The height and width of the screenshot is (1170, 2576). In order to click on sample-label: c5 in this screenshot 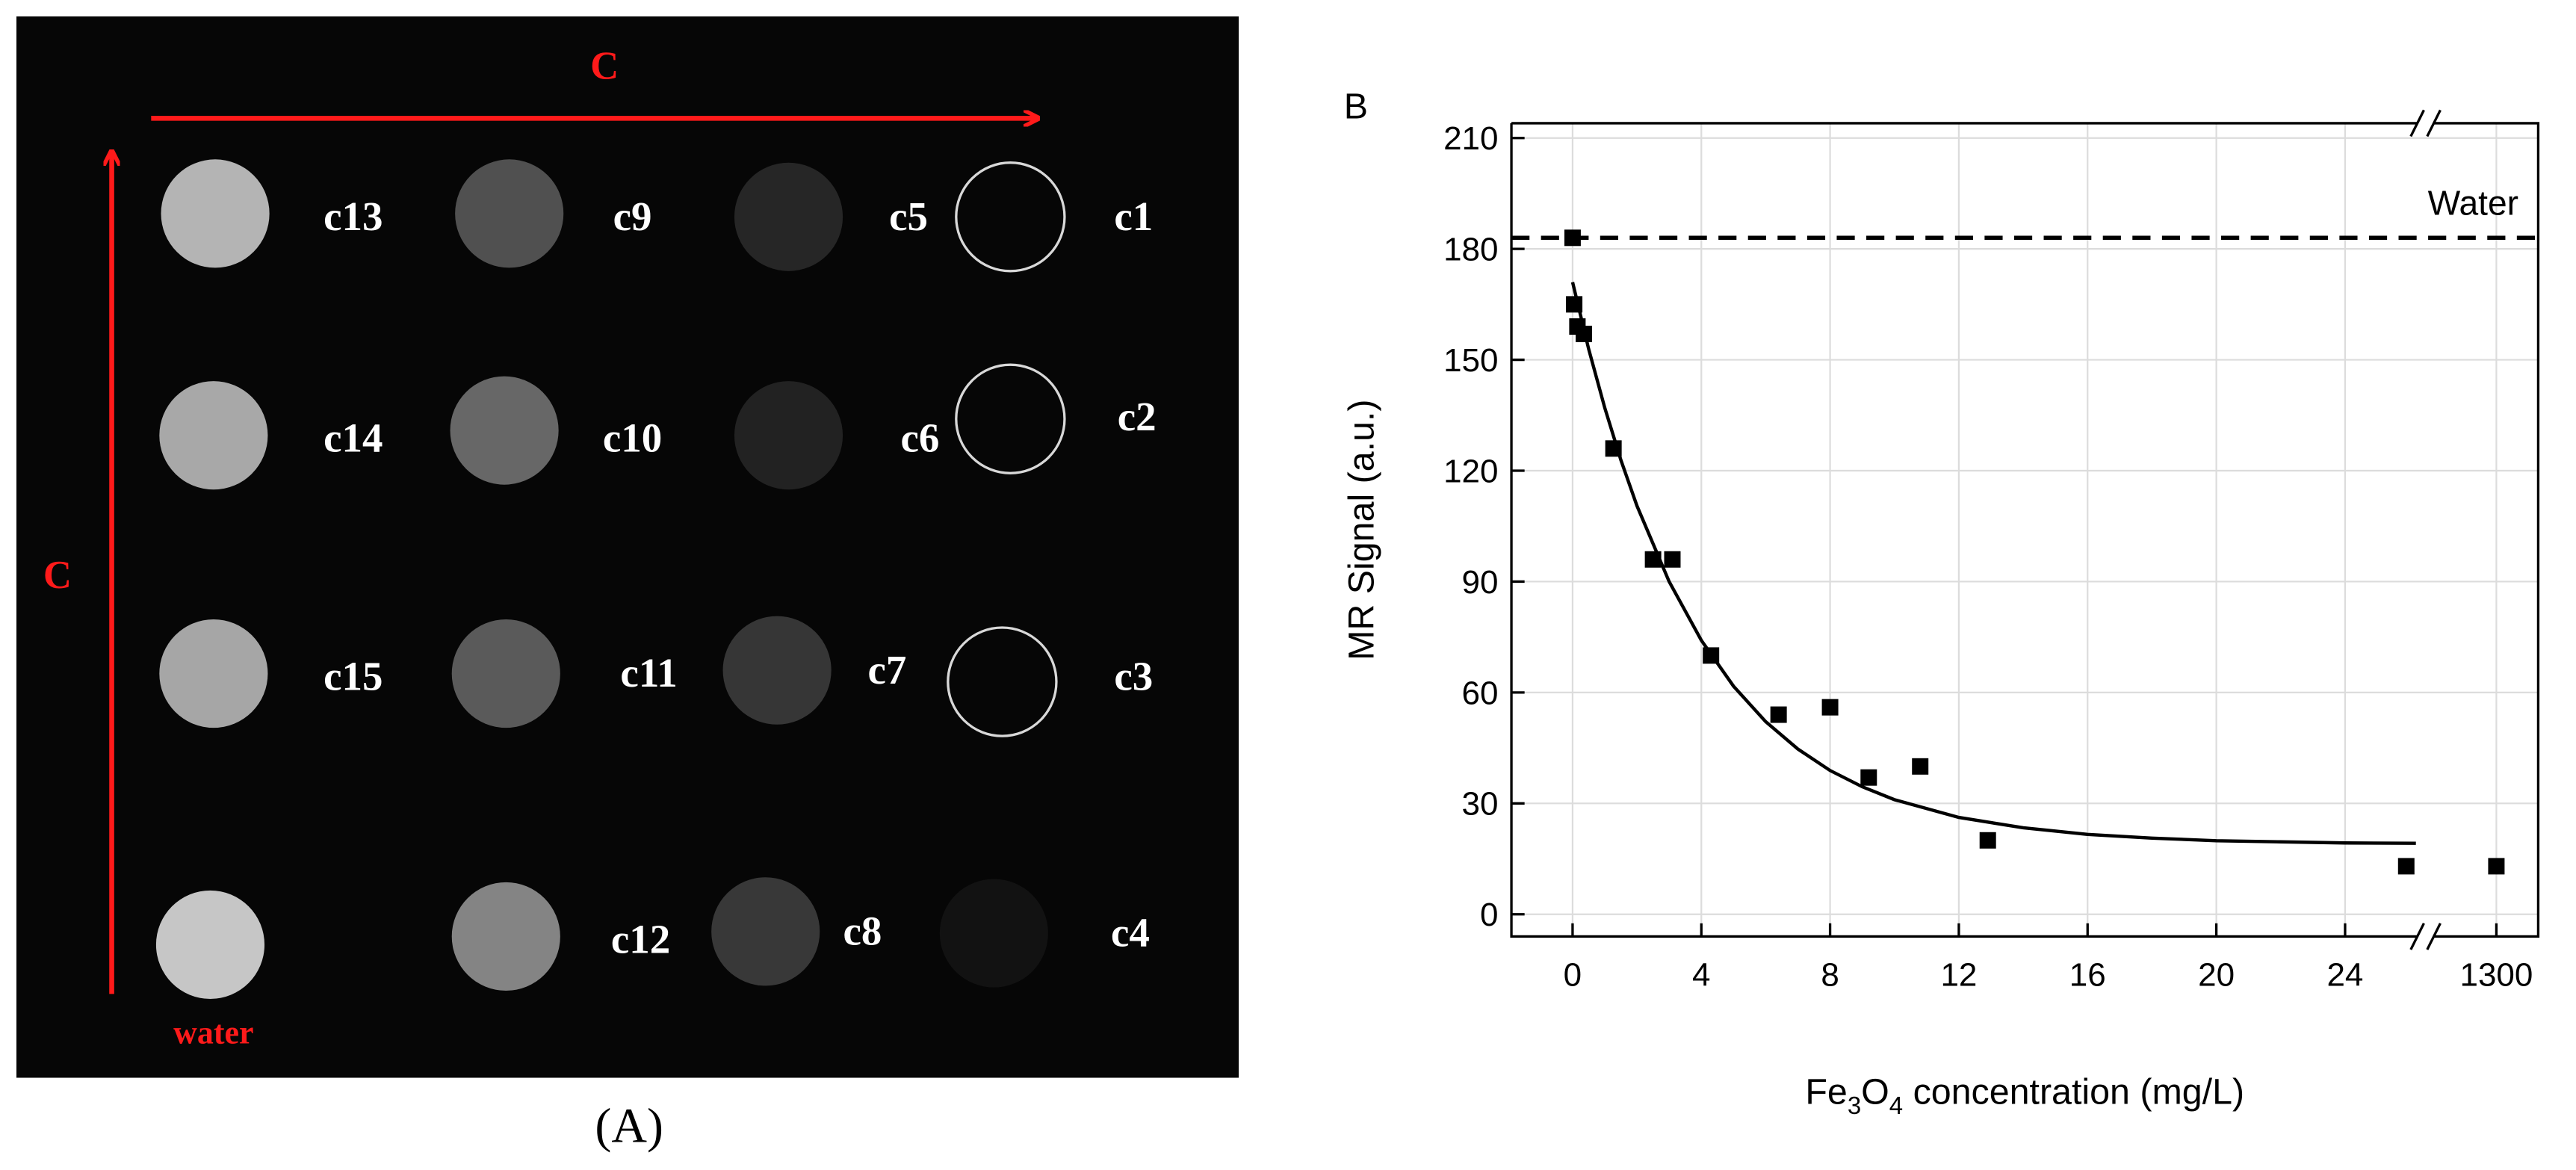, I will do `click(908, 216)`.